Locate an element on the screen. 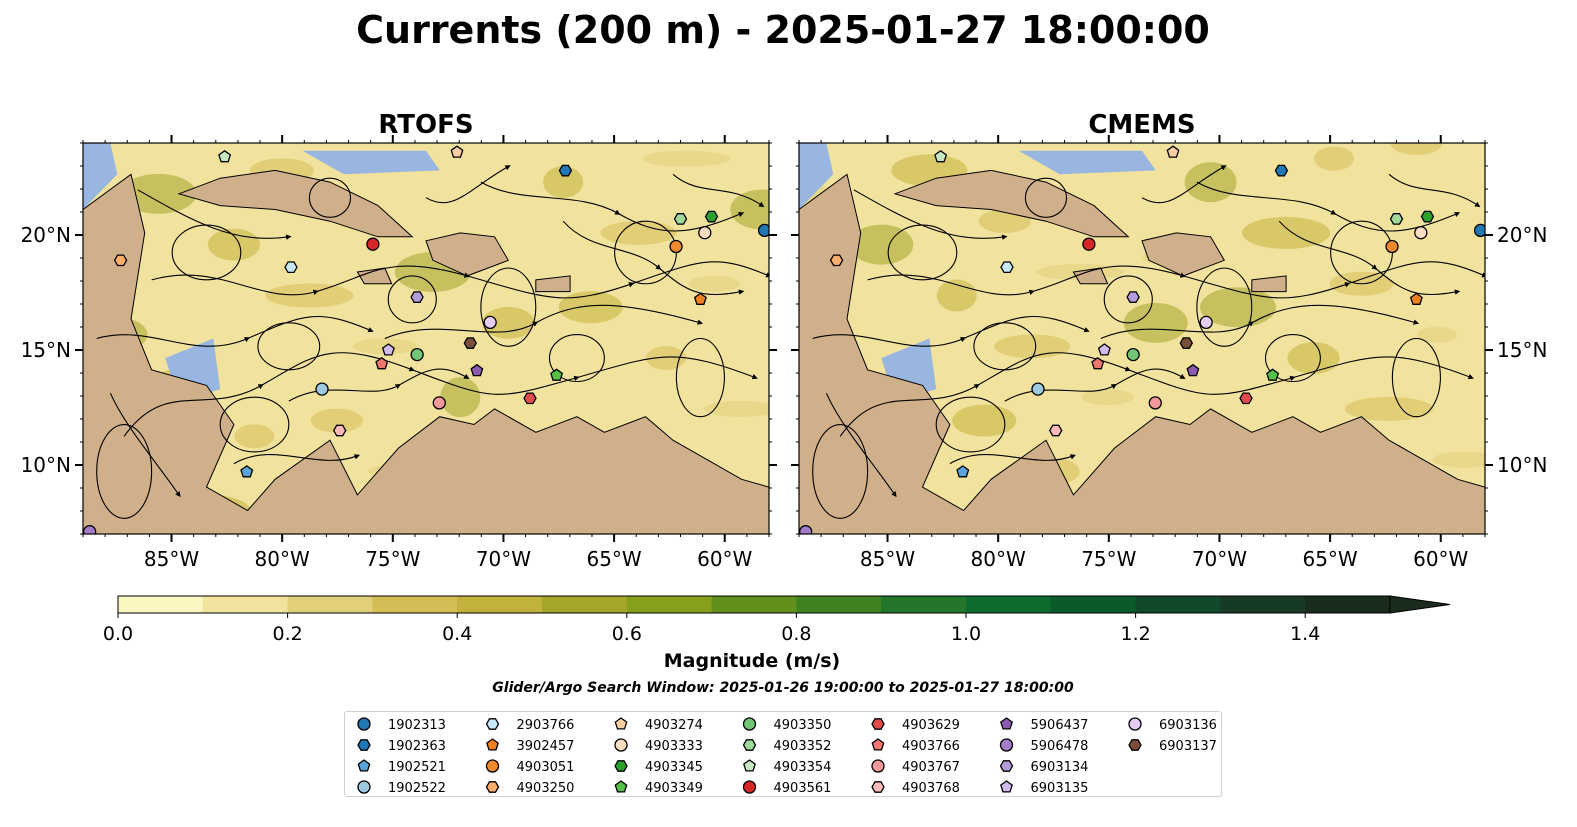  colorbar-tick-label: 0.6 is located at coordinates (627, 634).